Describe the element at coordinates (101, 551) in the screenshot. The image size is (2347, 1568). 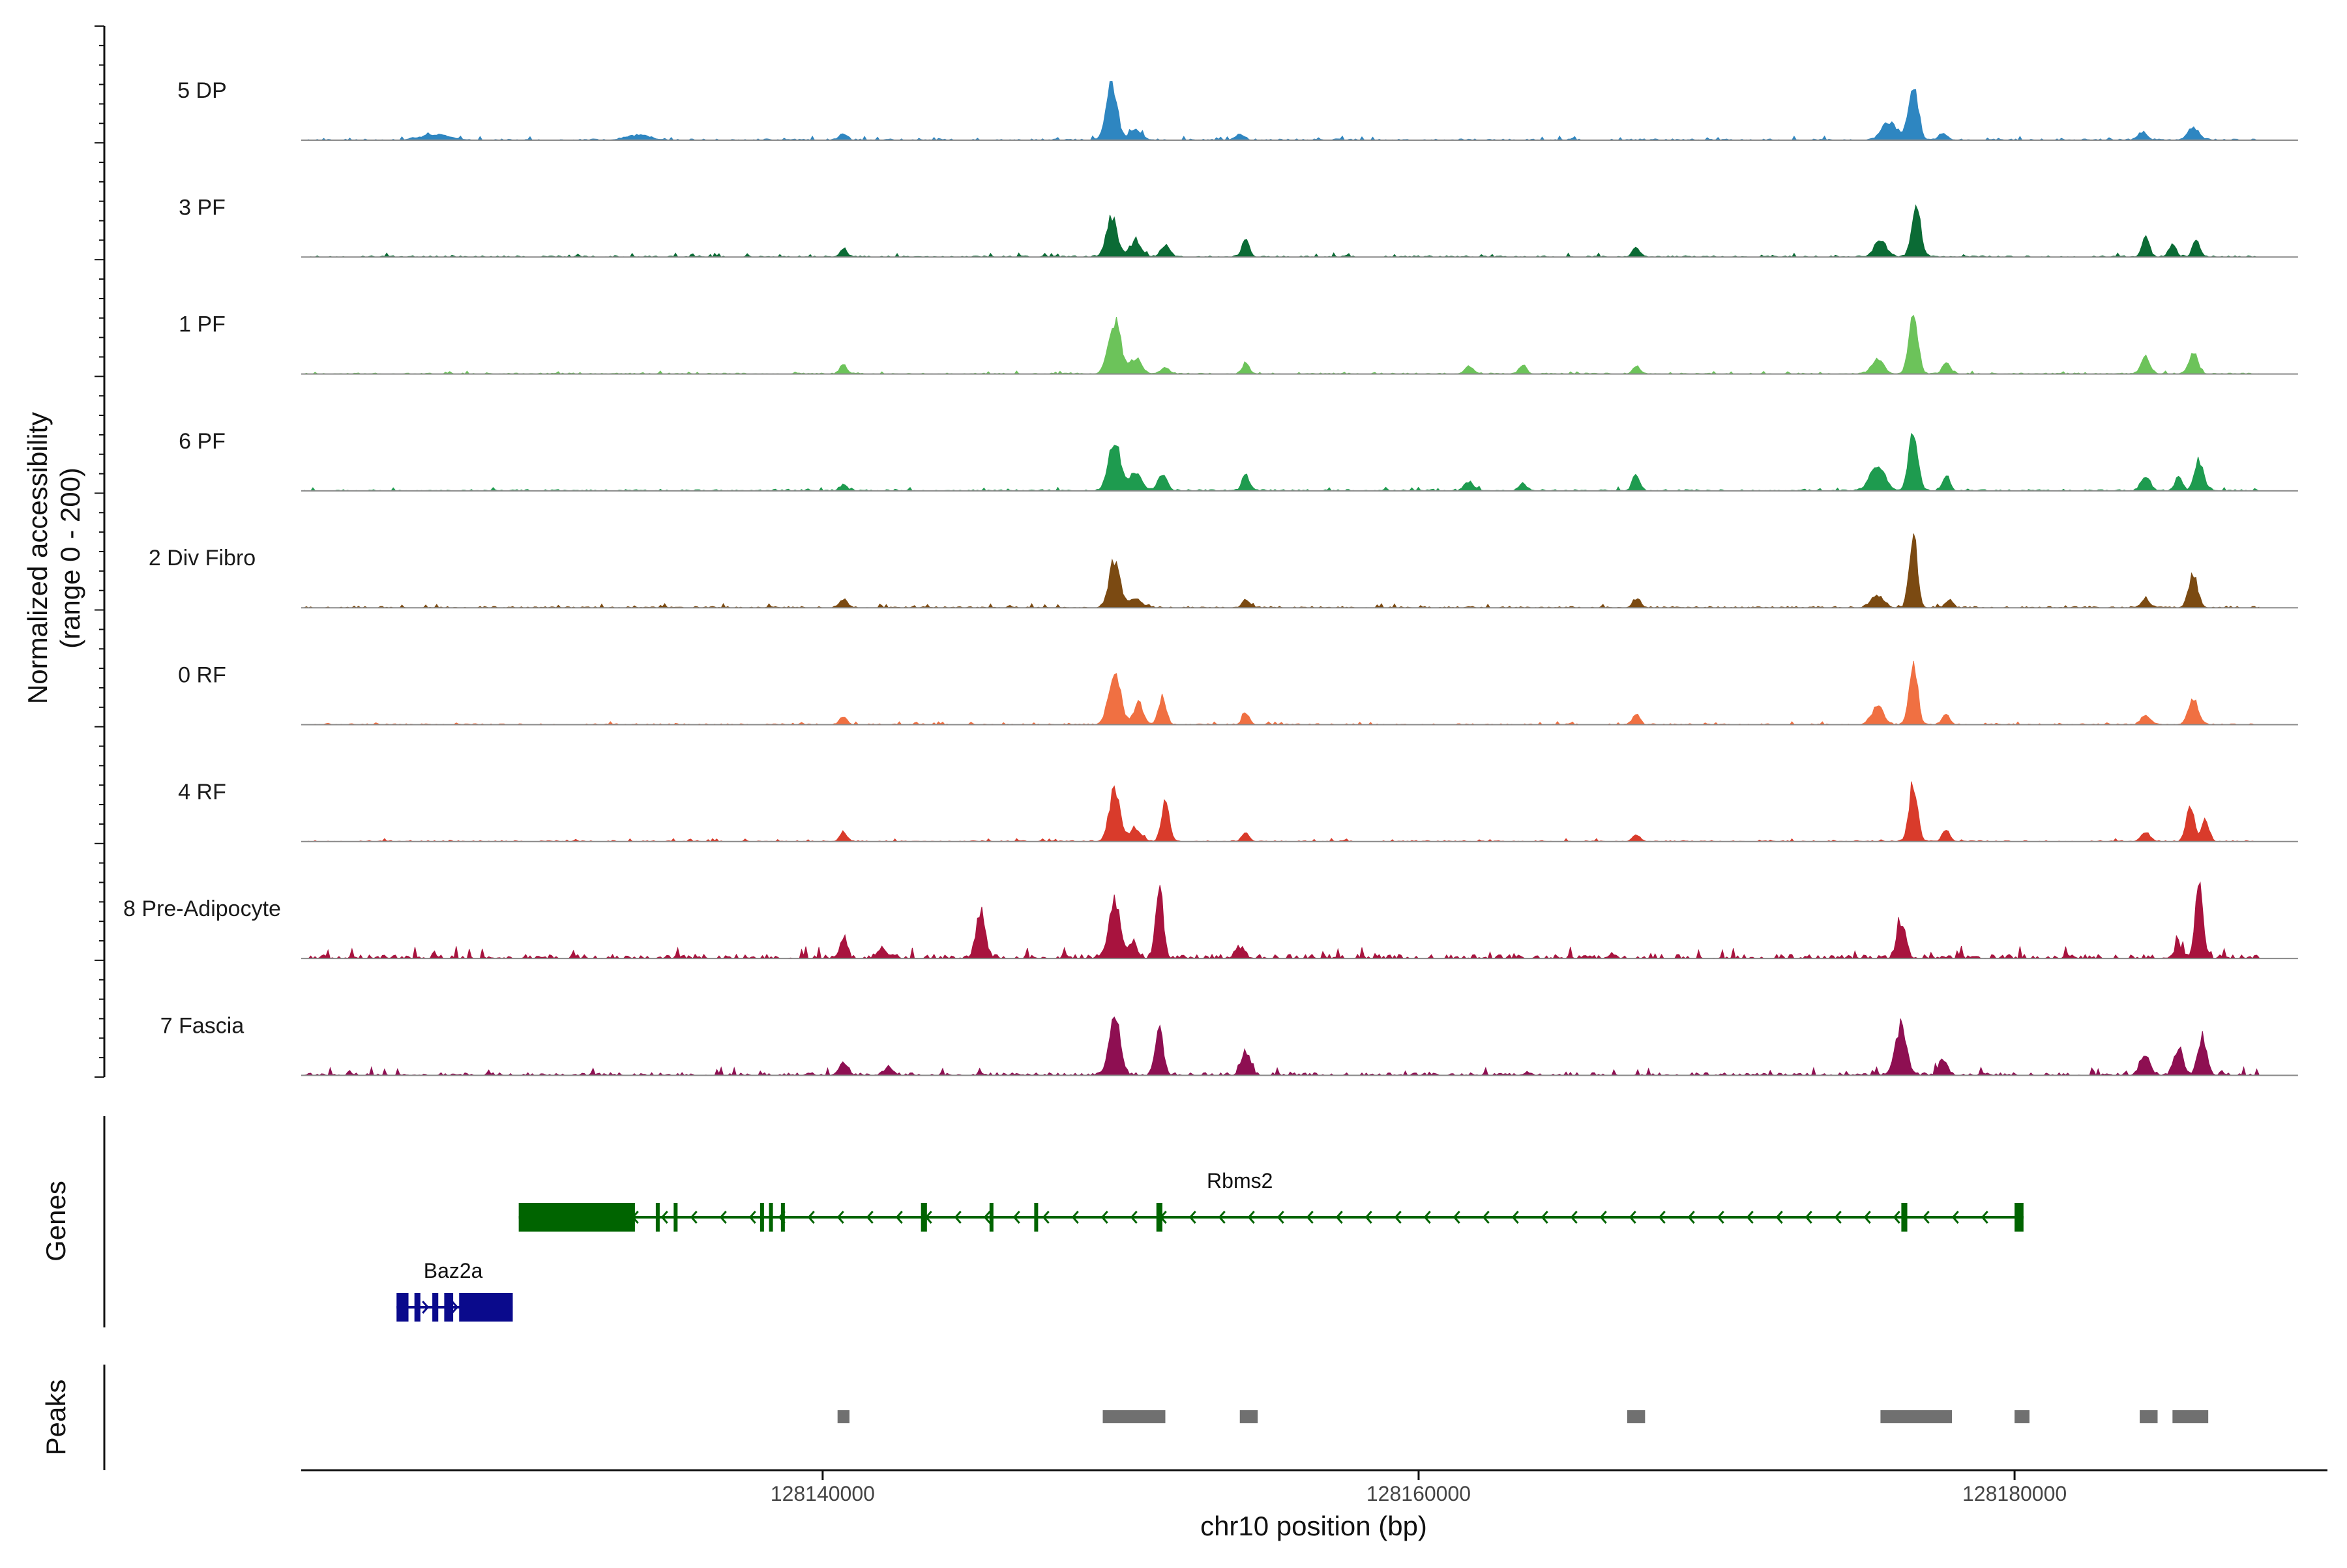
I see `y-axis` at that location.